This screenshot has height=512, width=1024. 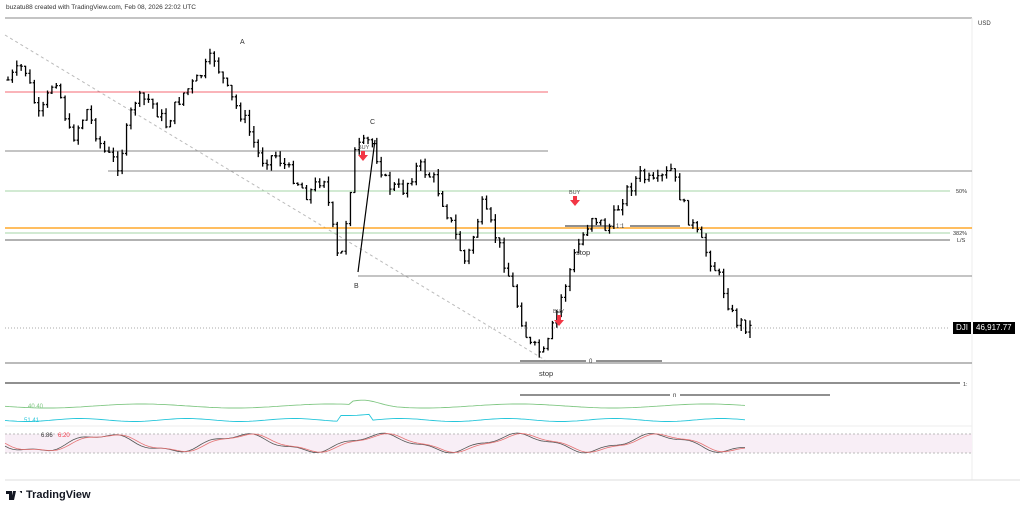 I want to click on currency-label: USD, so click(x=984, y=24).